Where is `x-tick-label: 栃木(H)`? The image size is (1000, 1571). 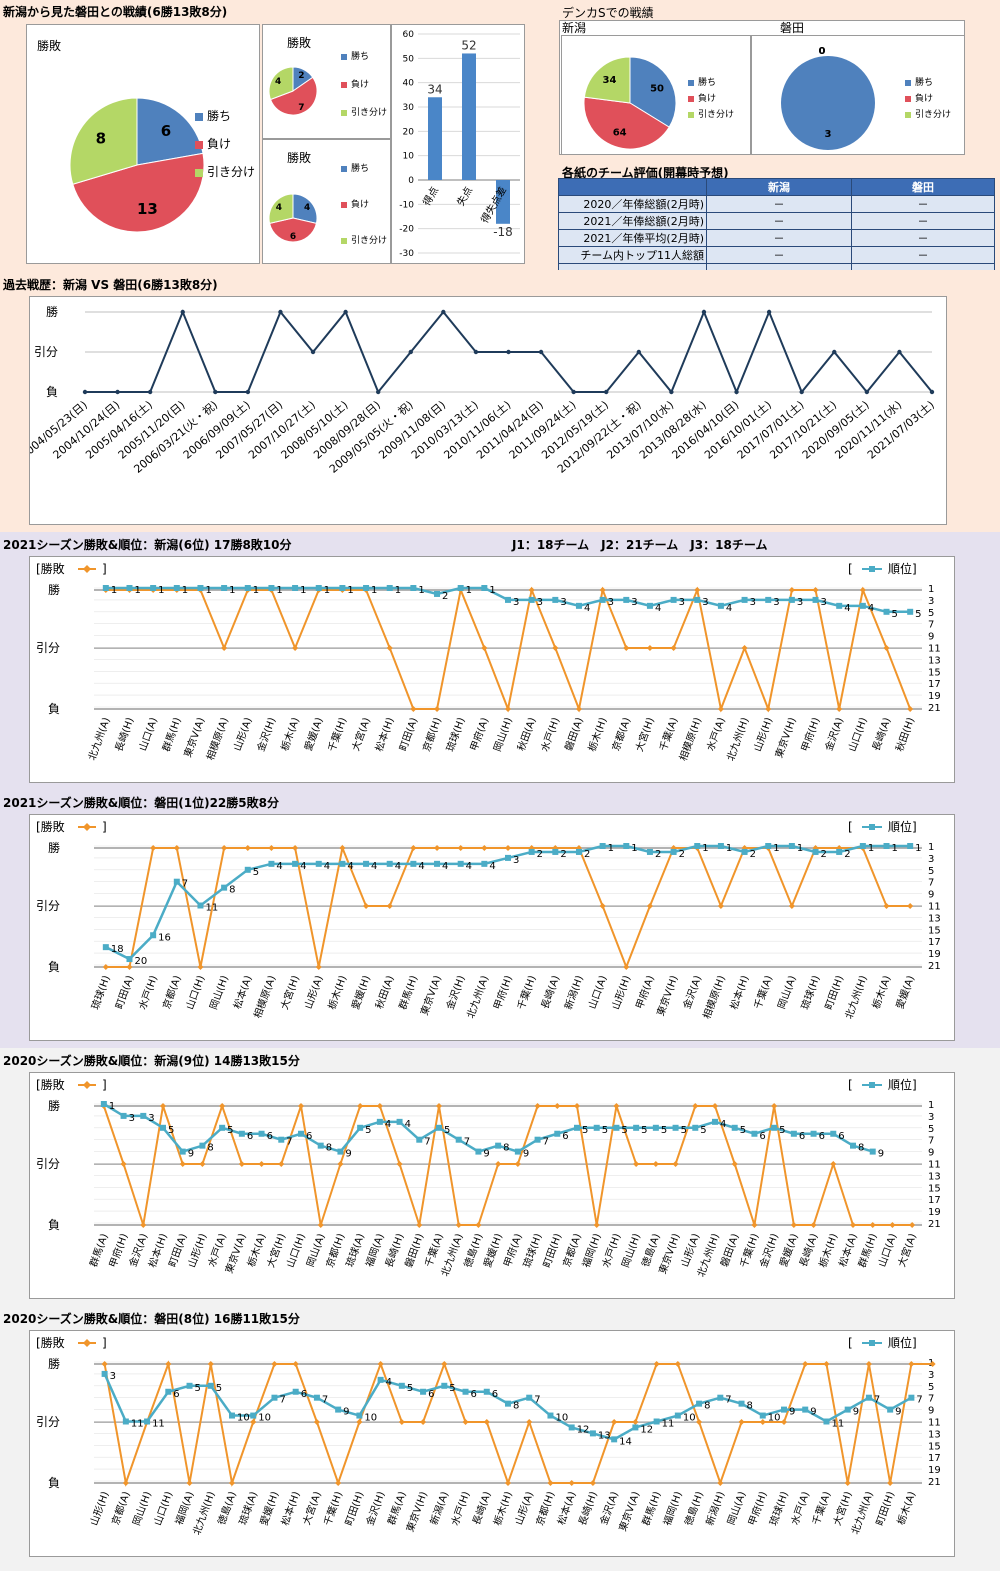
x-tick-label: 栃木(H) is located at coordinates (337, 992).